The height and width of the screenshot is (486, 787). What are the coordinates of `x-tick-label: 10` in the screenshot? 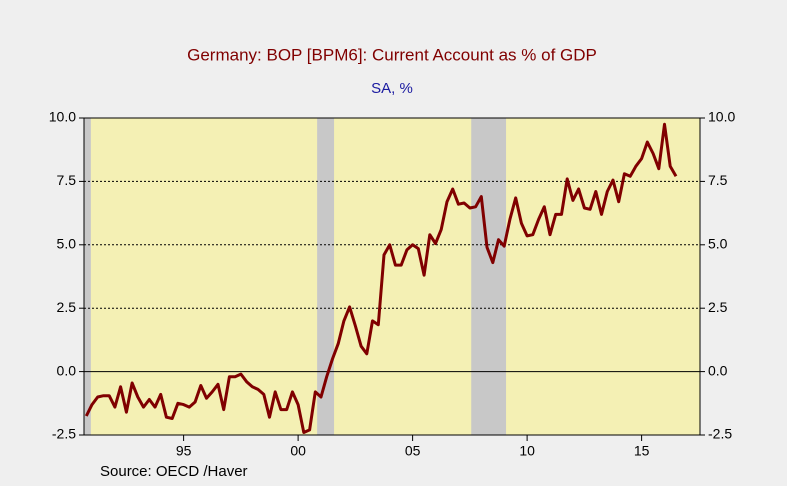 It's located at (527, 451).